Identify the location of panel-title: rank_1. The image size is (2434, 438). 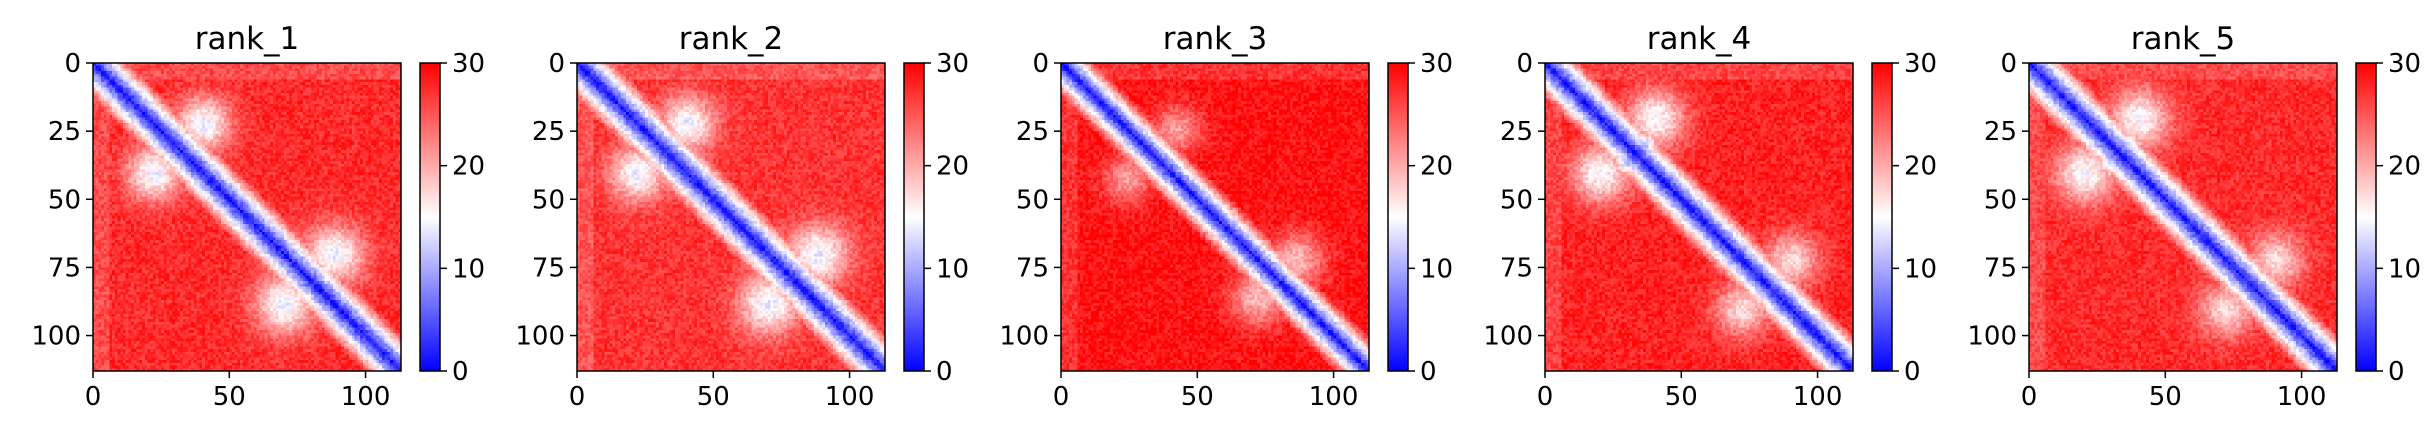
(247, 39).